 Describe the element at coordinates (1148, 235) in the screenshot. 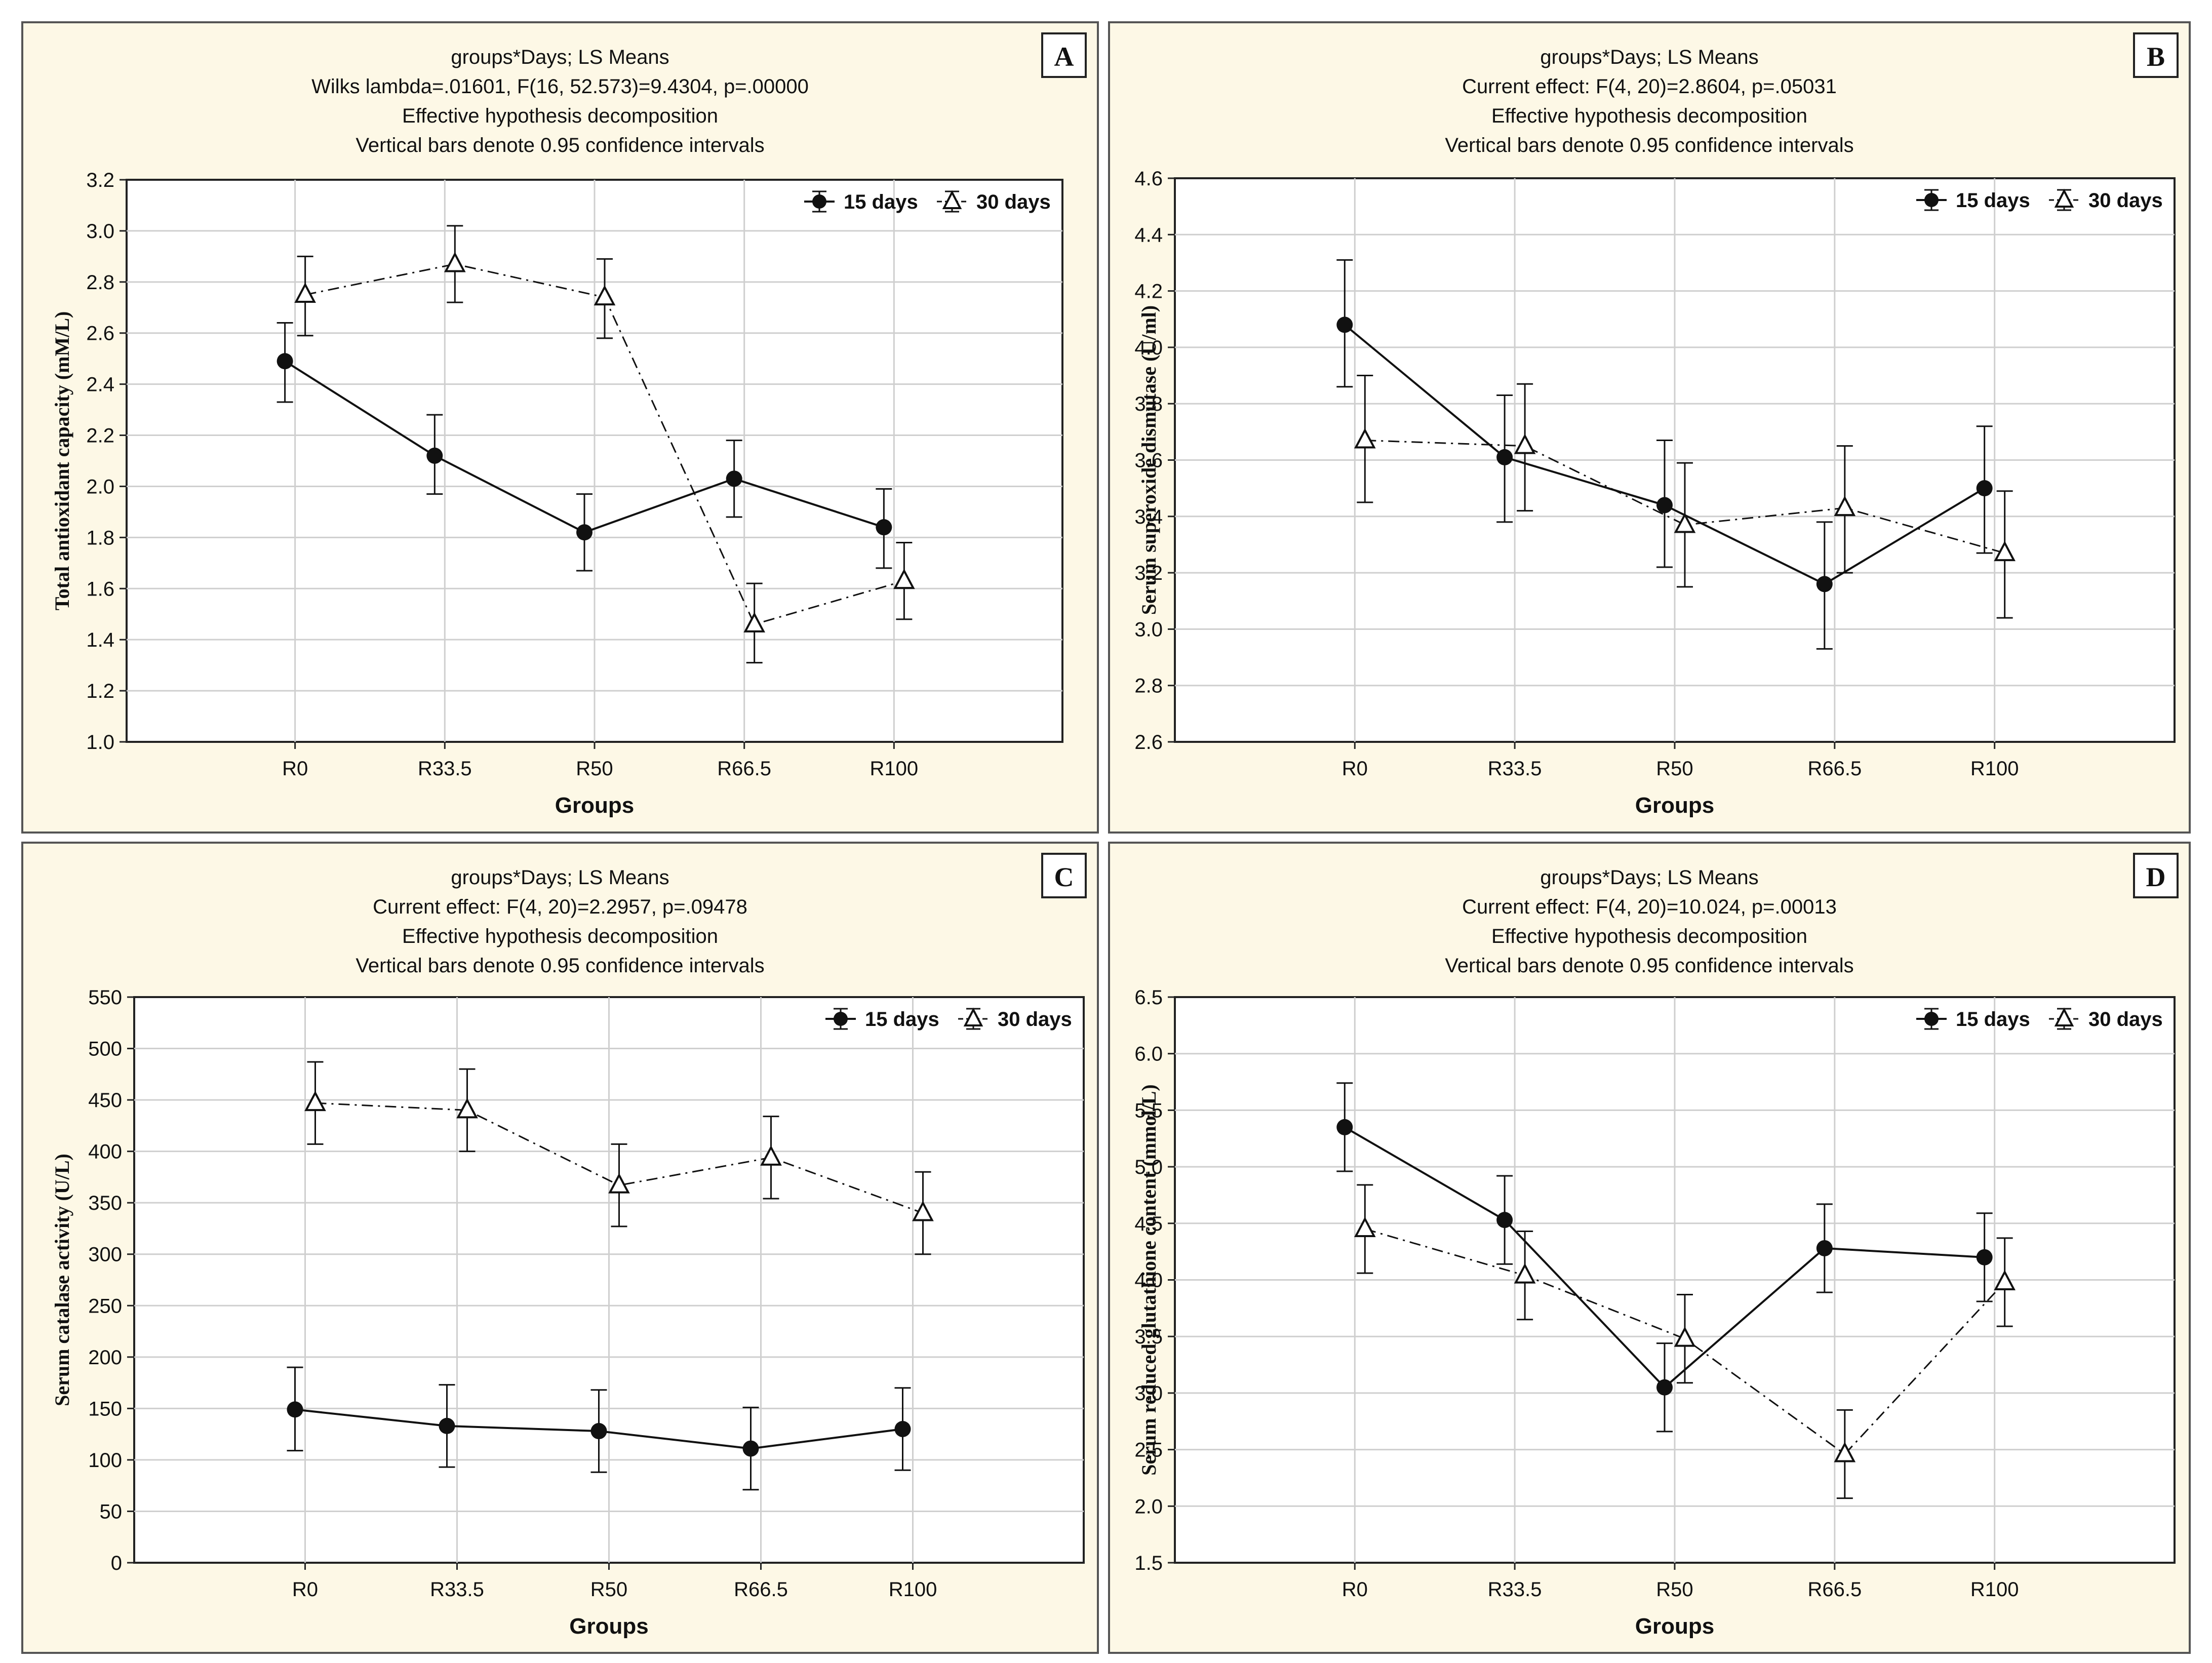

I see `y-tick-label: 4.4` at that location.